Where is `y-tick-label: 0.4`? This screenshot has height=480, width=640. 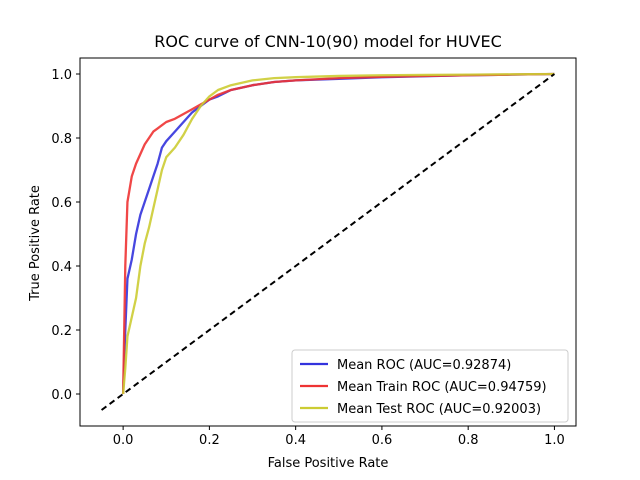 y-tick-label: 0.4 is located at coordinates (61, 267).